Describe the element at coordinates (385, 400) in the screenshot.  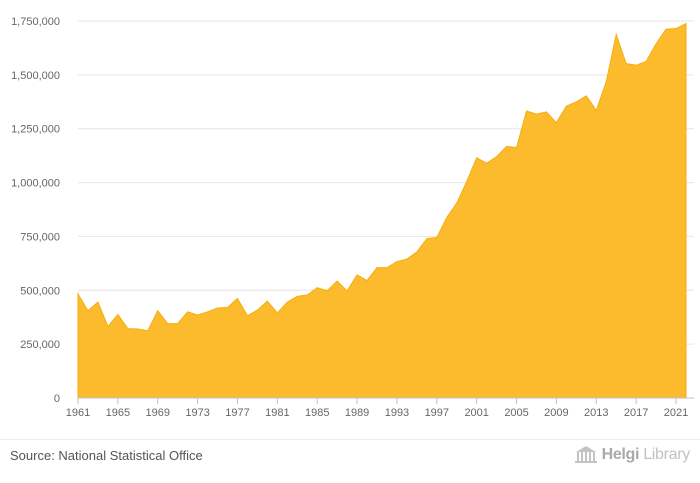
I see `axes` at that location.